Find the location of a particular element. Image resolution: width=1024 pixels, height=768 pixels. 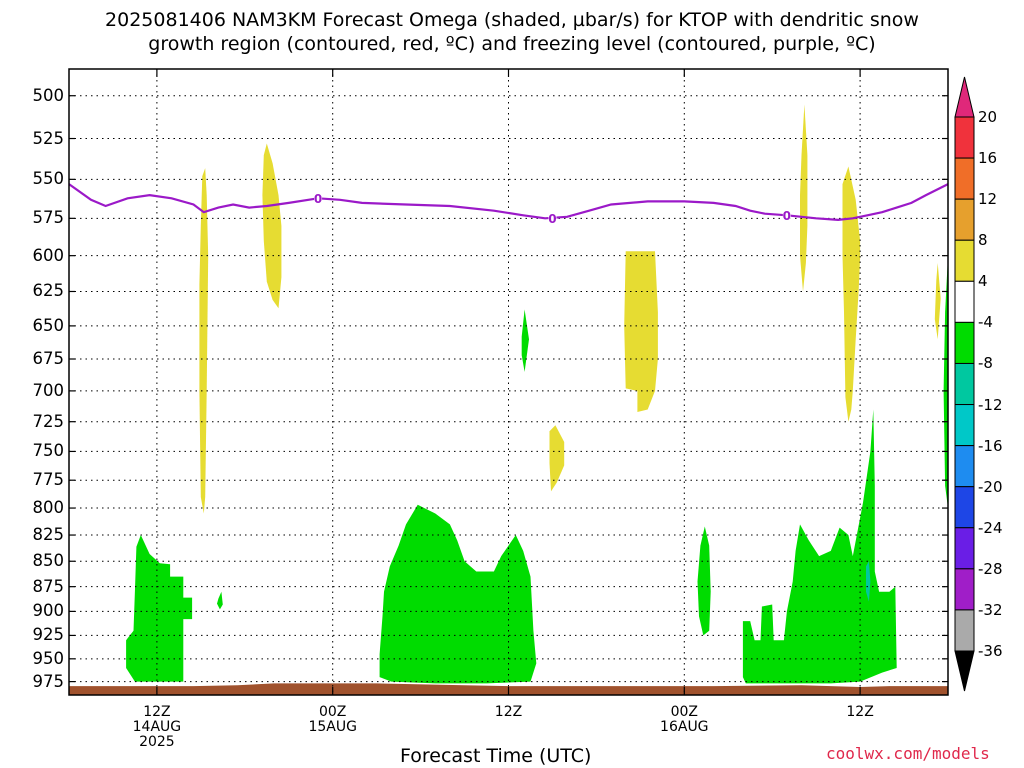

colorbar-tick-label: -24 is located at coordinates (990, 527).